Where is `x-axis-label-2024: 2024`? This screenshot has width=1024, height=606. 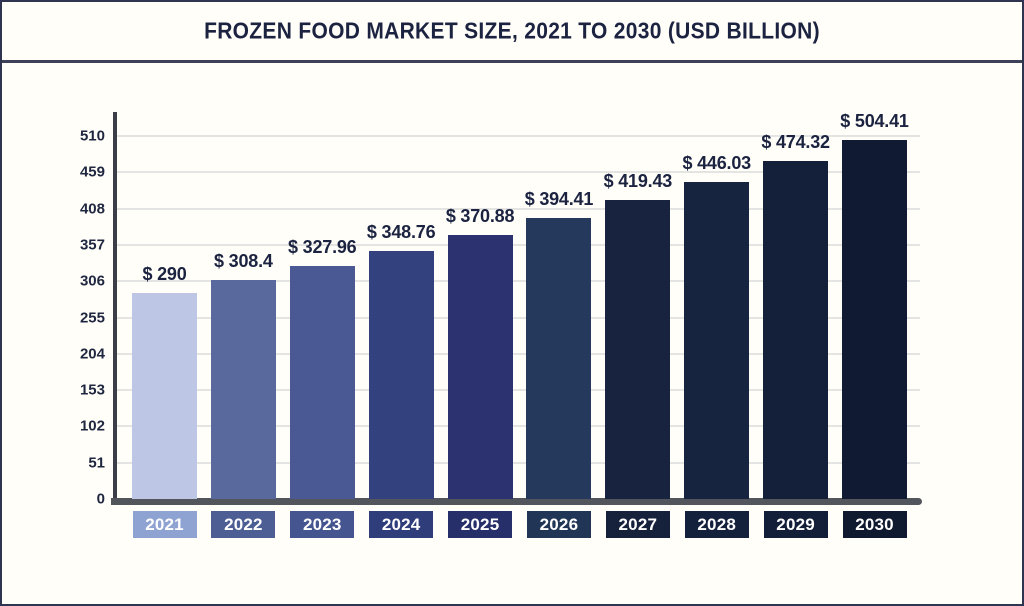 x-axis-label-2024: 2024 is located at coordinates (401, 524).